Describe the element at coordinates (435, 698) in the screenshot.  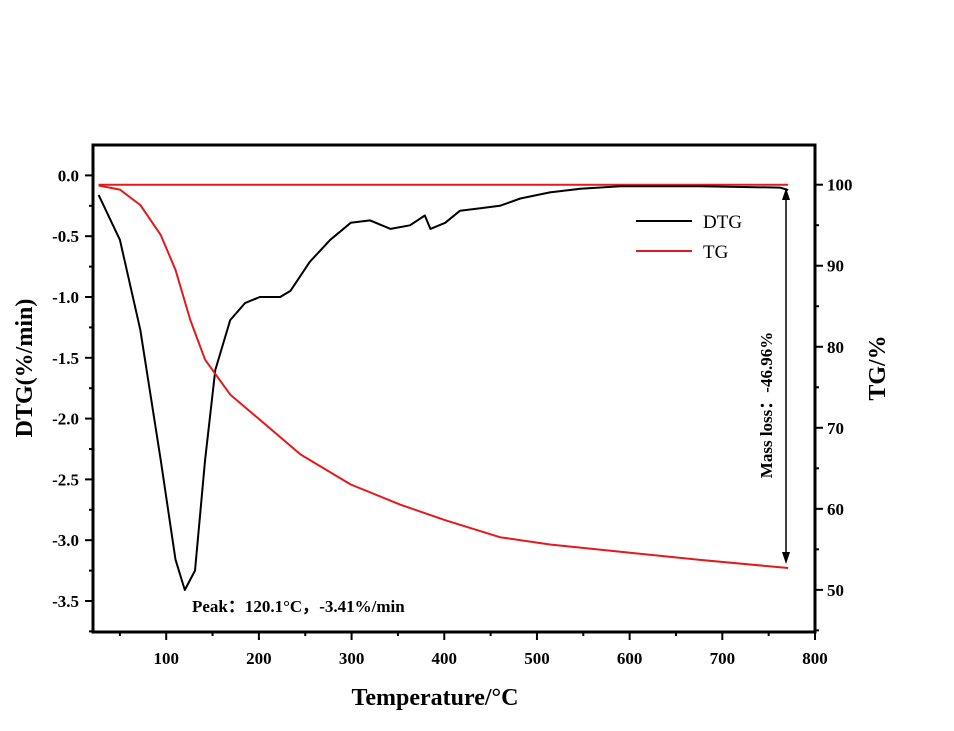
I see `x-axis-label: Temperature/°C` at that location.